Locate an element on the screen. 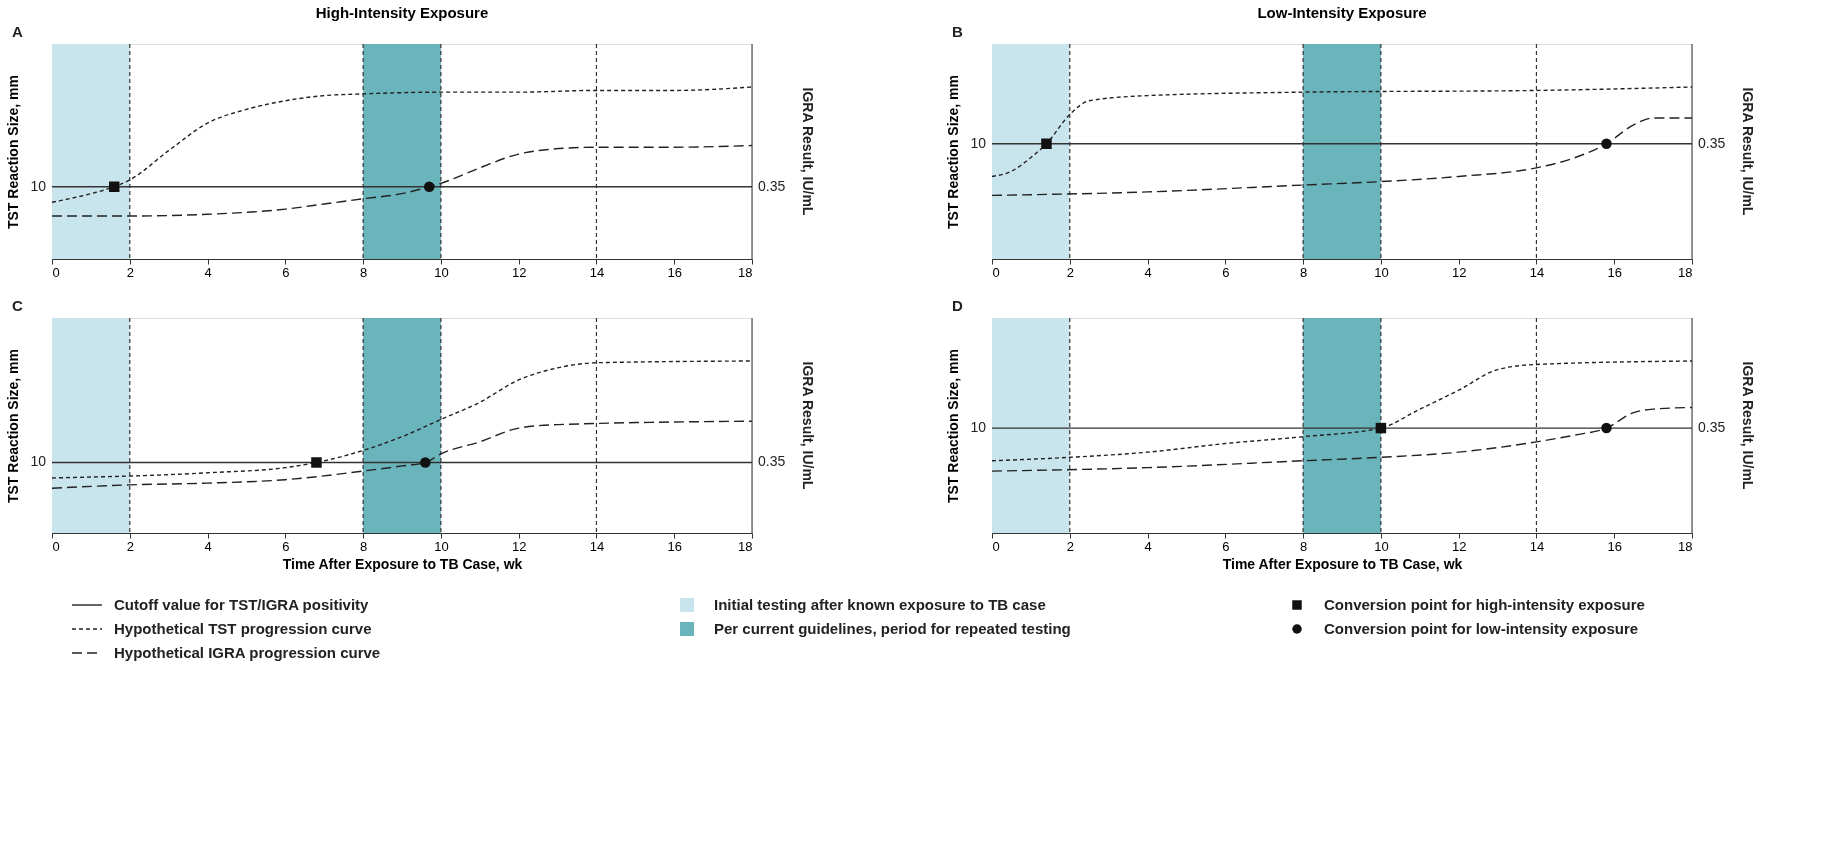 The height and width of the screenshot is (868, 1837). chart-title: High-Intensity Exposure is located at coordinates (402, 12).